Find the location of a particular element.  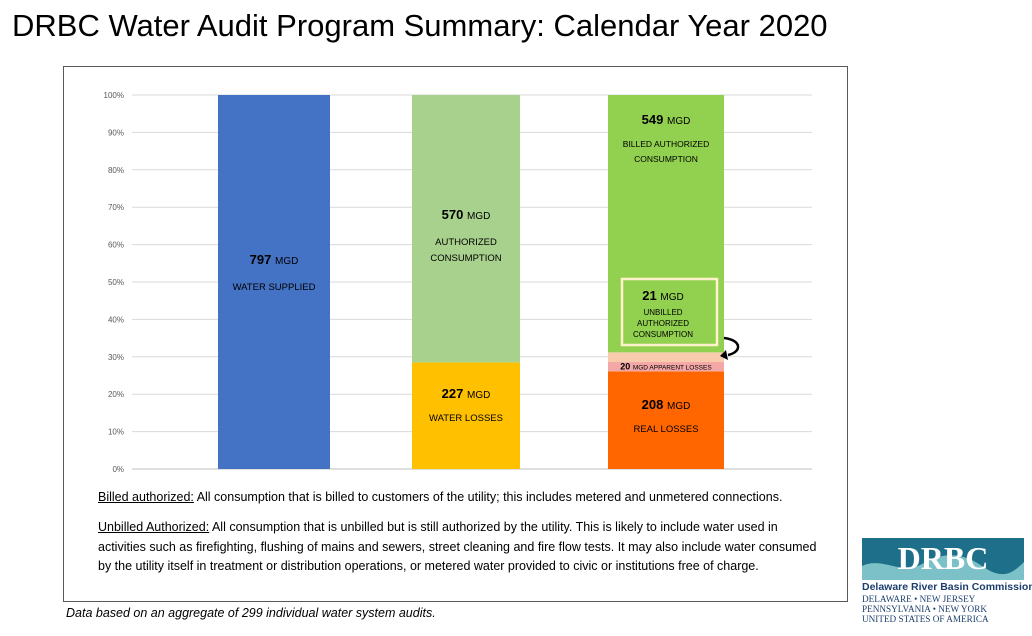

bar-segment-unbilled-authorized is located at coordinates (666, 357).